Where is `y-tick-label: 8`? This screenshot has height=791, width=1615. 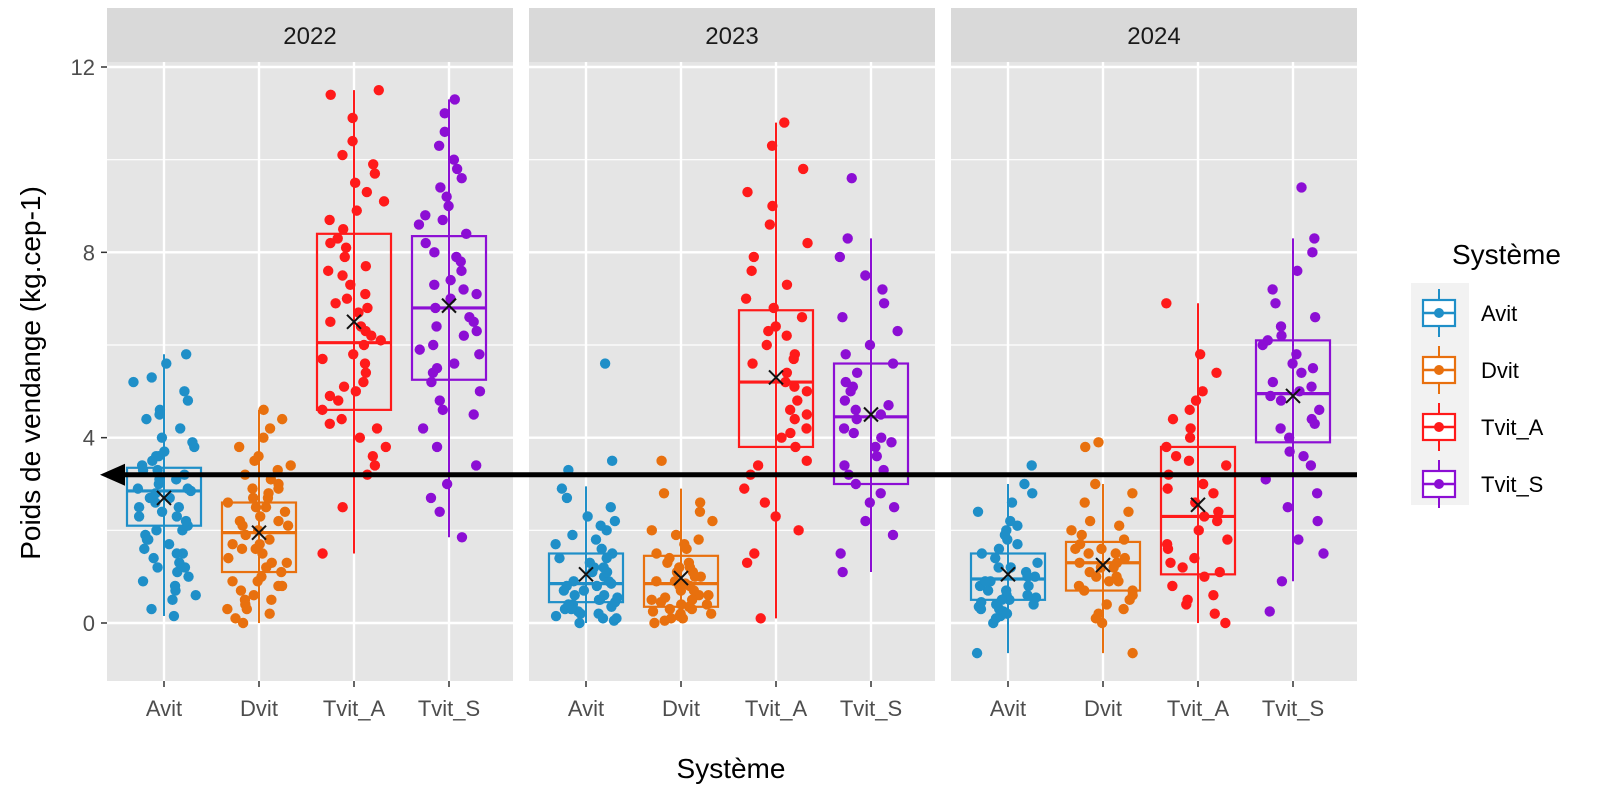 y-tick-label: 8 is located at coordinates (89, 252).